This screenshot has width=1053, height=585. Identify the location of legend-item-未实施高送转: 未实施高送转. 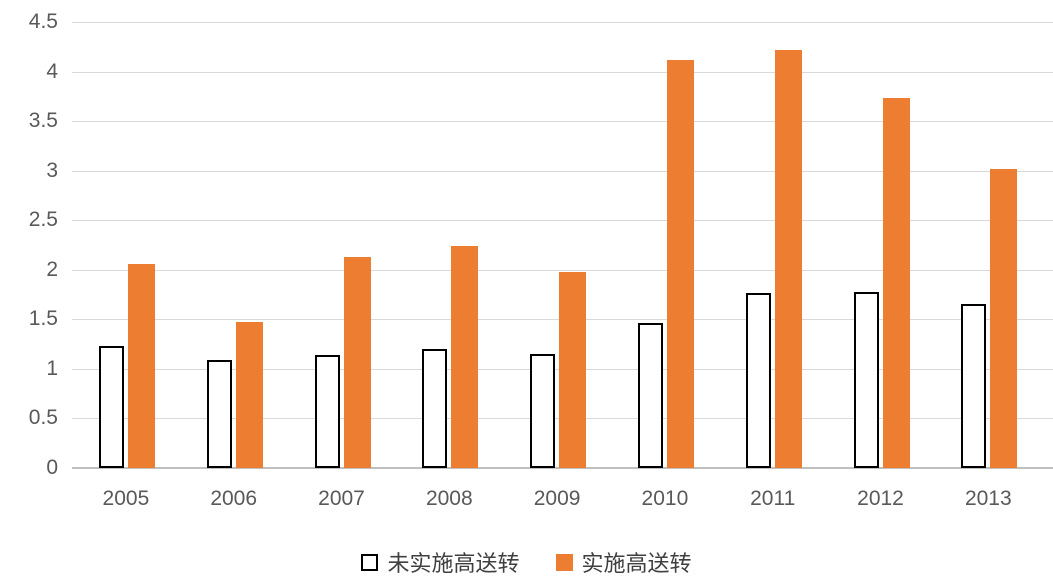
(440, 562).